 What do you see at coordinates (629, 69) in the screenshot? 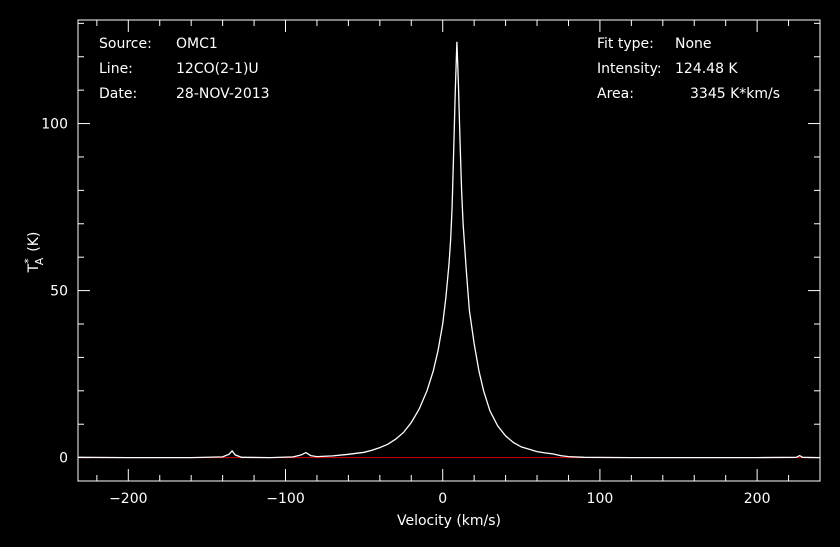
I see `intensity-label: Intensity:` at bounding box center [629, 69].